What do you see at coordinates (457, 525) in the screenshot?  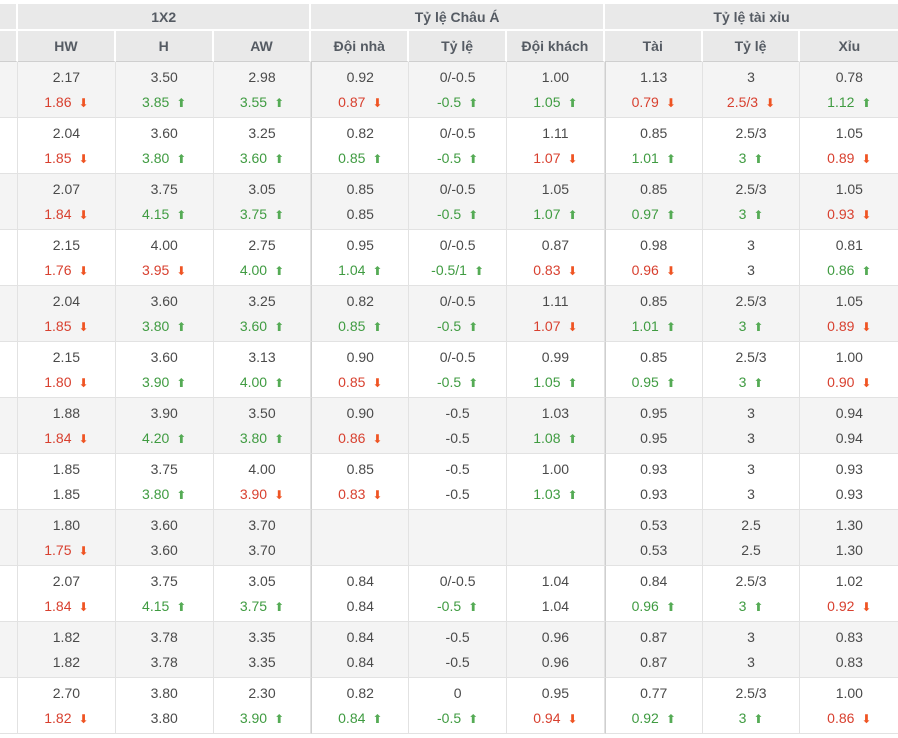 I see `odds-opening-value` at bounding box center [457, 525].